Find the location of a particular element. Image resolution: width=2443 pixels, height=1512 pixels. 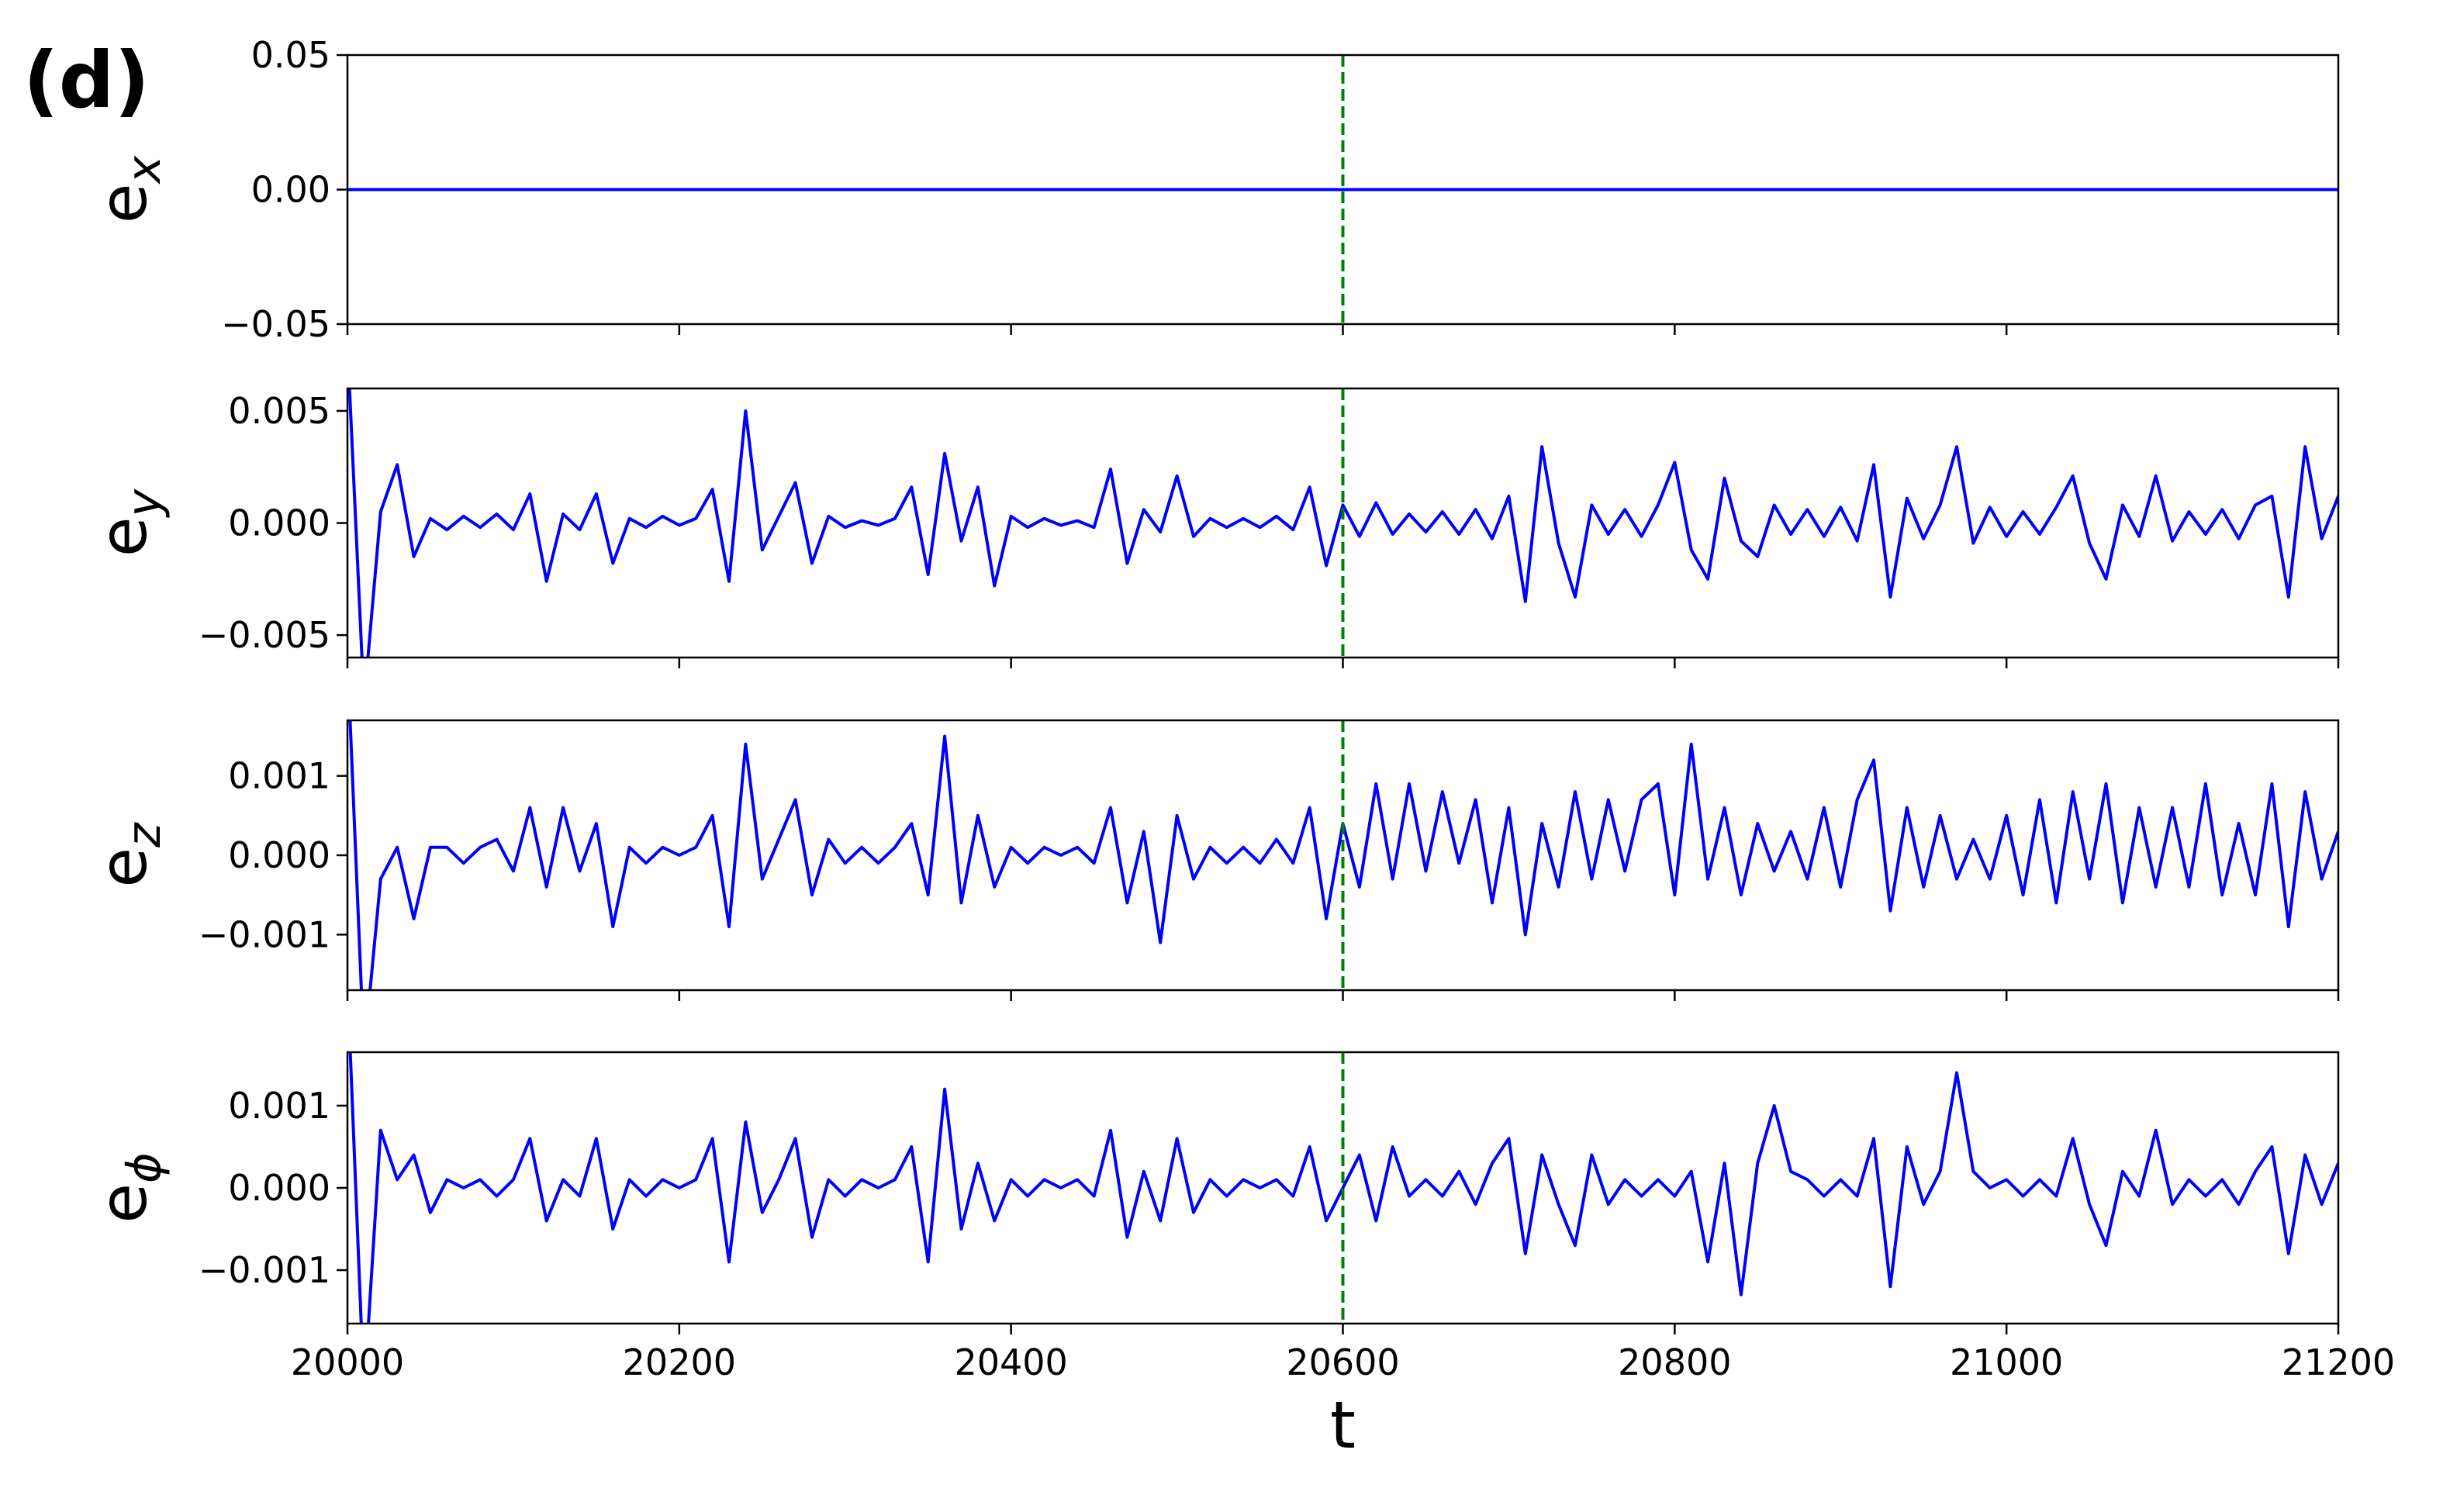

x-axis-label: t is located at coordinates (1343, 1425).